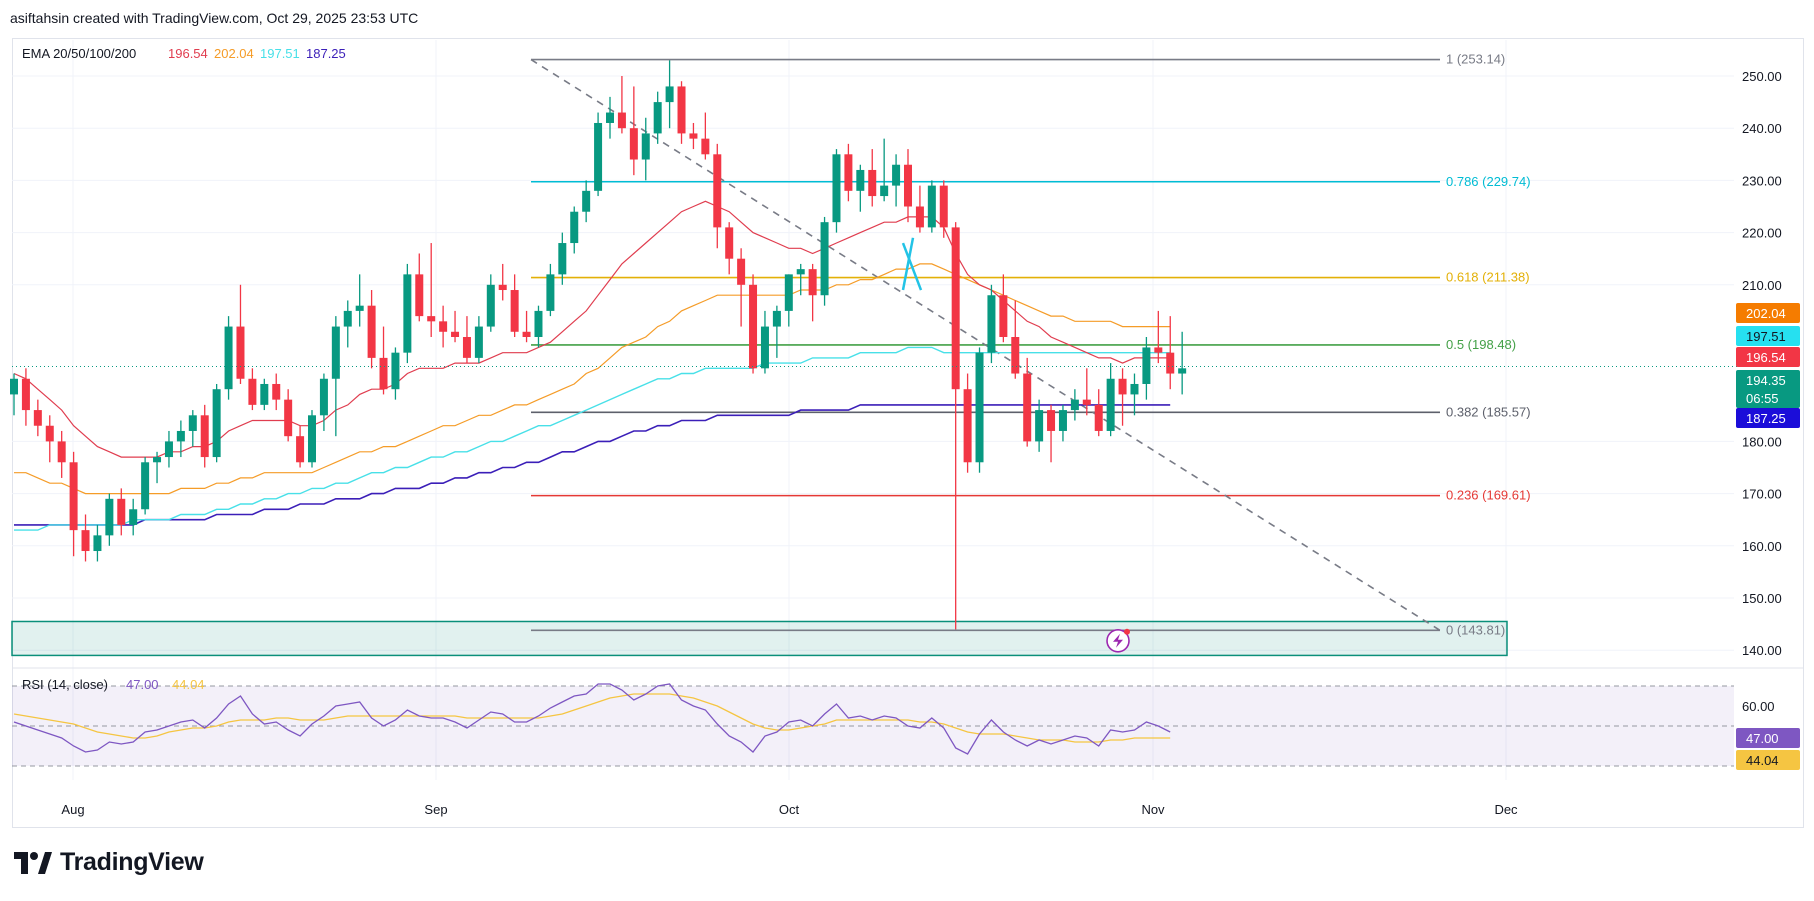 The height and width of the screenshot is (901, 1814). I want to click on price-tag-text: 202.04, so click(1766, 313).